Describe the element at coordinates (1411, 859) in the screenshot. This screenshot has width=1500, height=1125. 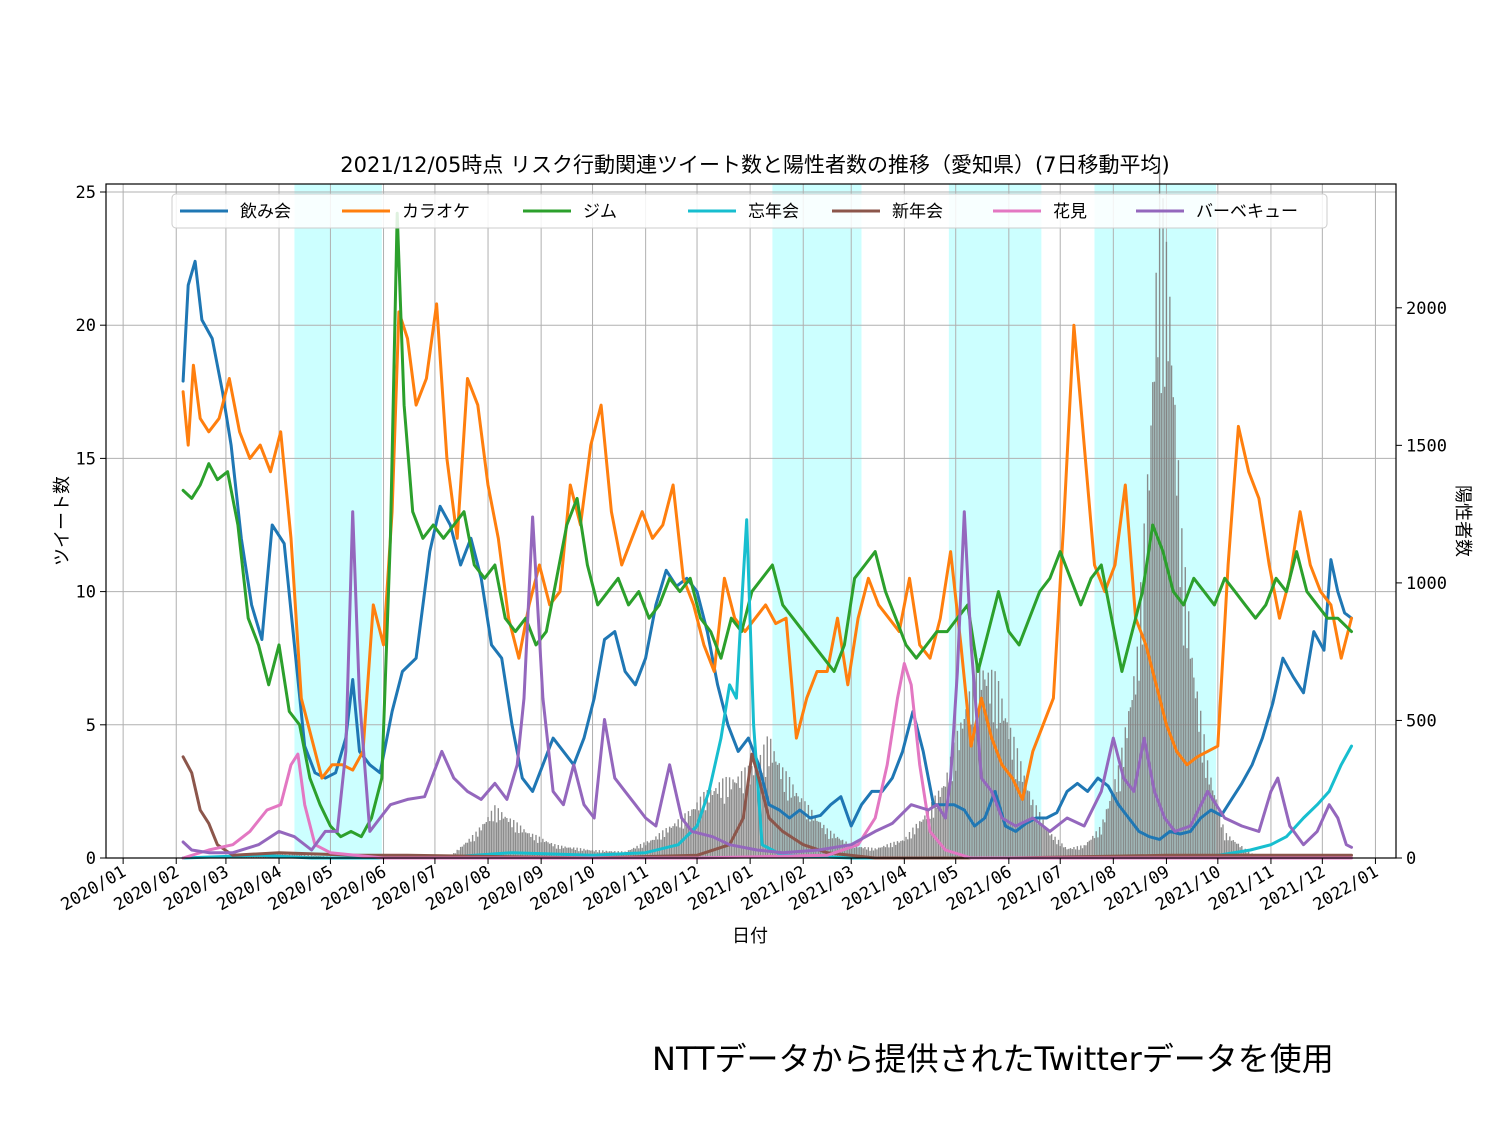
I see `right-y-tick-label: 0` at that location.